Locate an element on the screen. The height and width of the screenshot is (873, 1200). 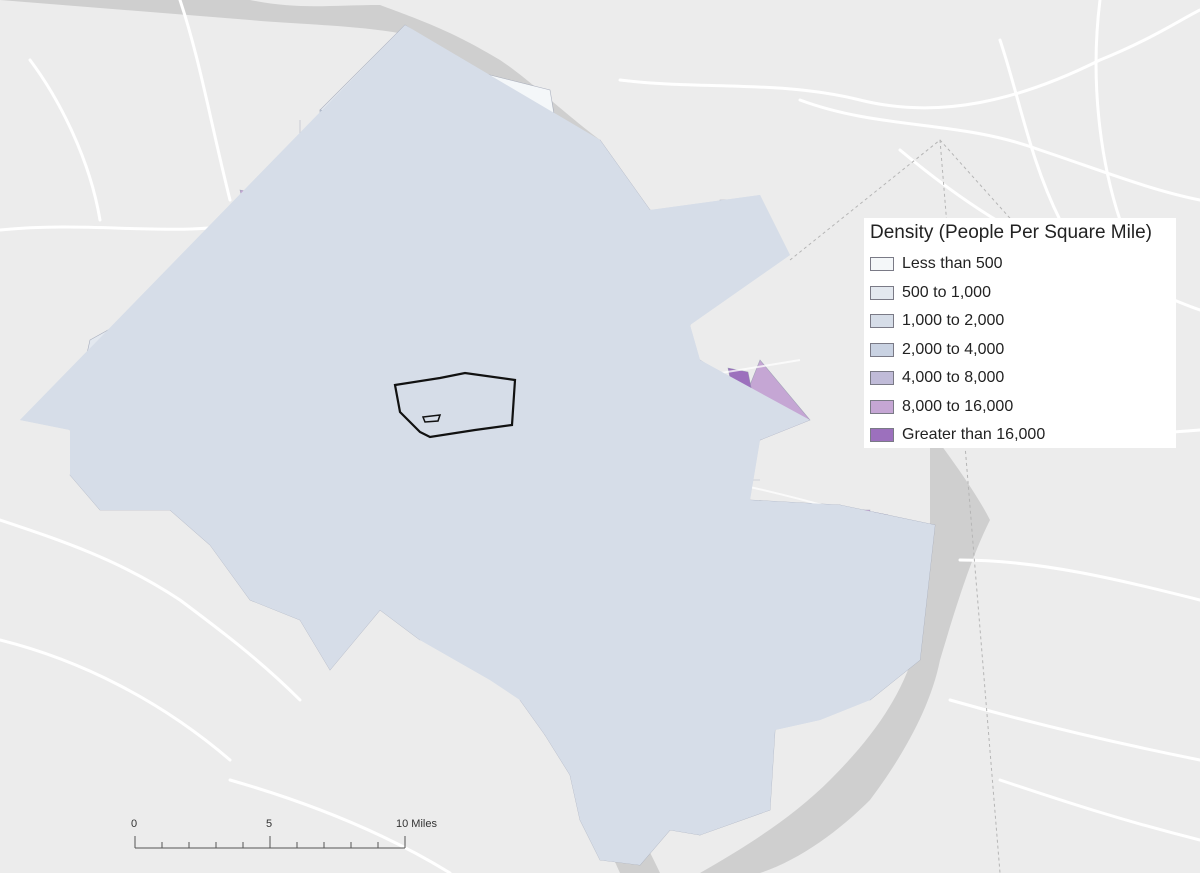
legend-label: 1,000 to 2,000 is located at coordinates (953, 320).